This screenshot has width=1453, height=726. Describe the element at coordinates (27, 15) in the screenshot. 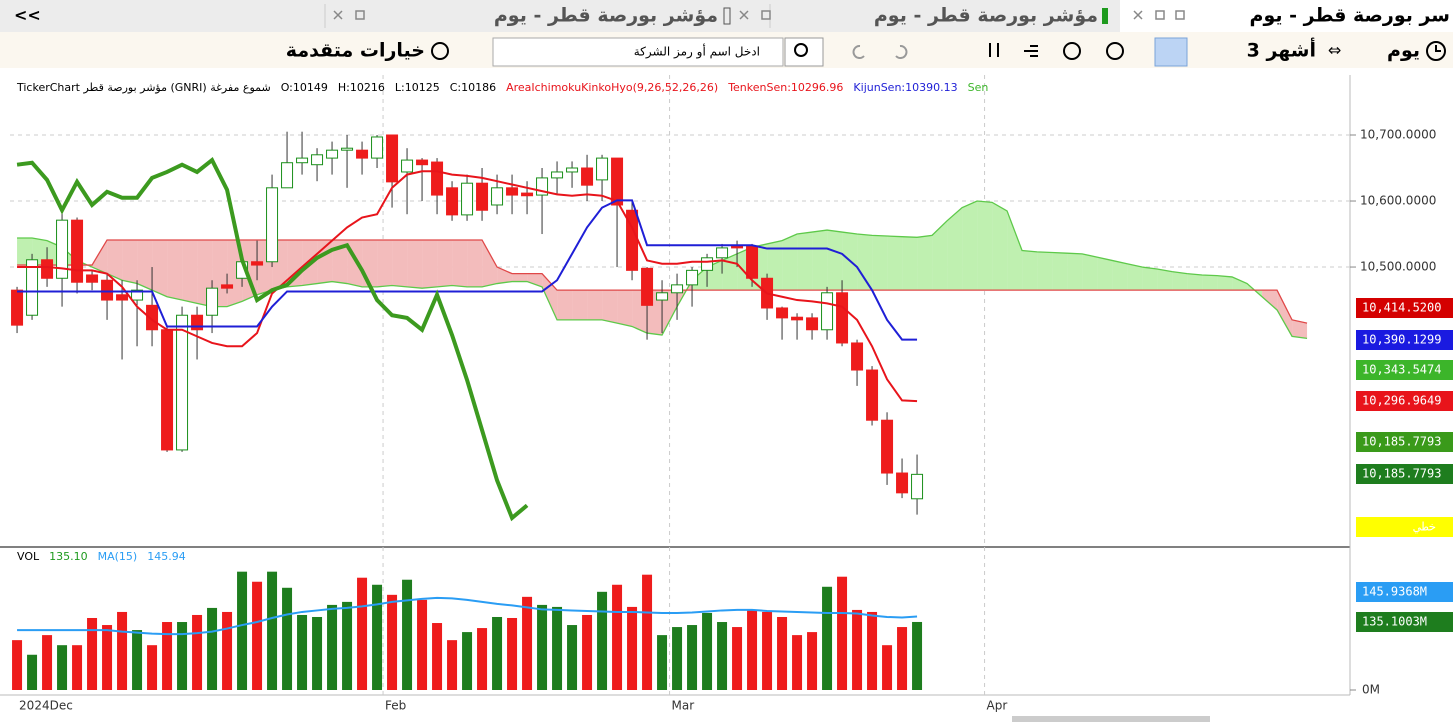

I see `collapse-button: <<` at that location.